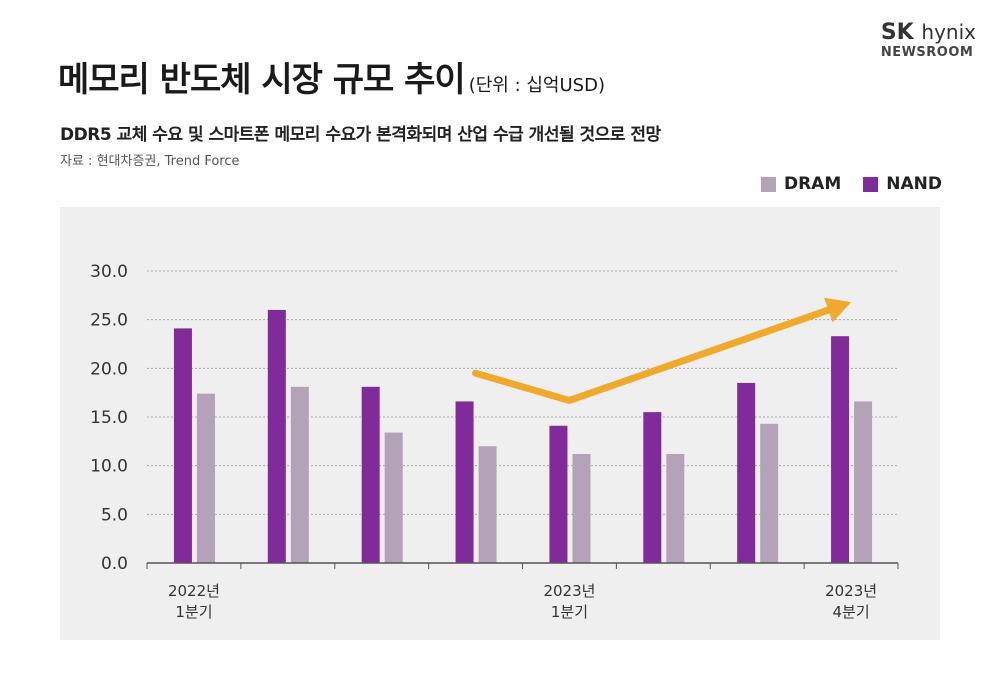 This screenshot has height=700, width=1000. Describe the element at coordinates (109, 369) in the screenshot. I see `y-tick-label: 20.0` at that location.